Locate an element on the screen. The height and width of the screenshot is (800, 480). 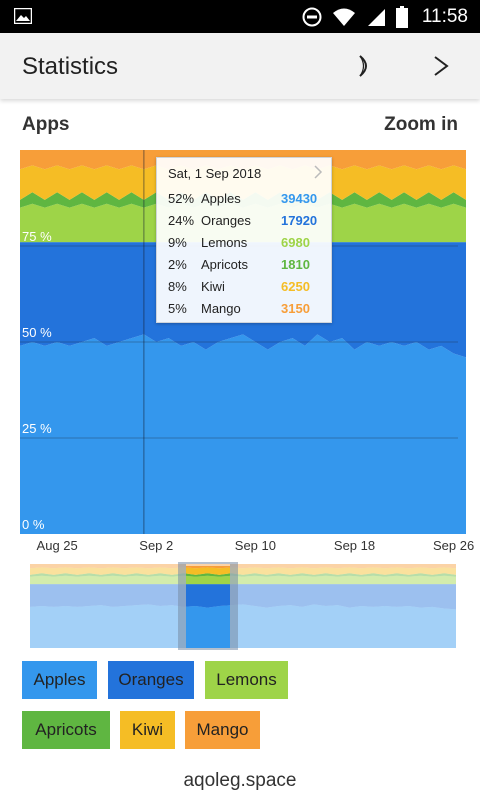
wifi-icon is located at coordinates (343, 17).